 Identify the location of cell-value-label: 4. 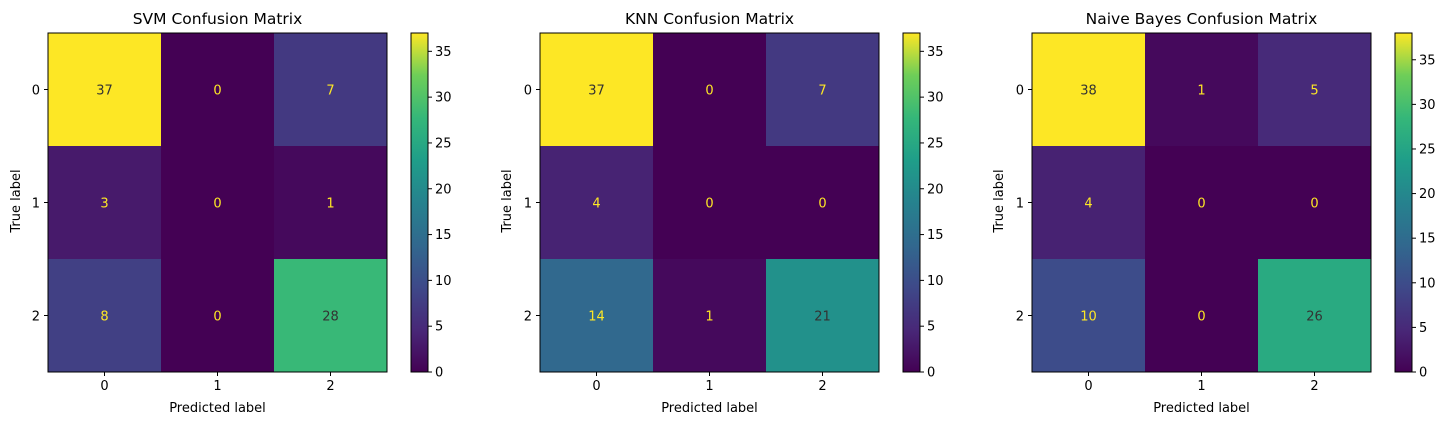
(596, 204).